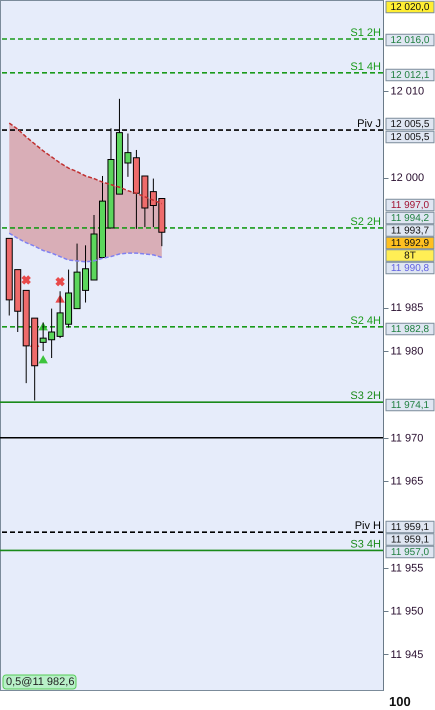 The image size is (435, 710). What do you see at coordinates (410, 243) in the screenshot?
I see `text: 11 992,9` at bounding box center [410, 243].